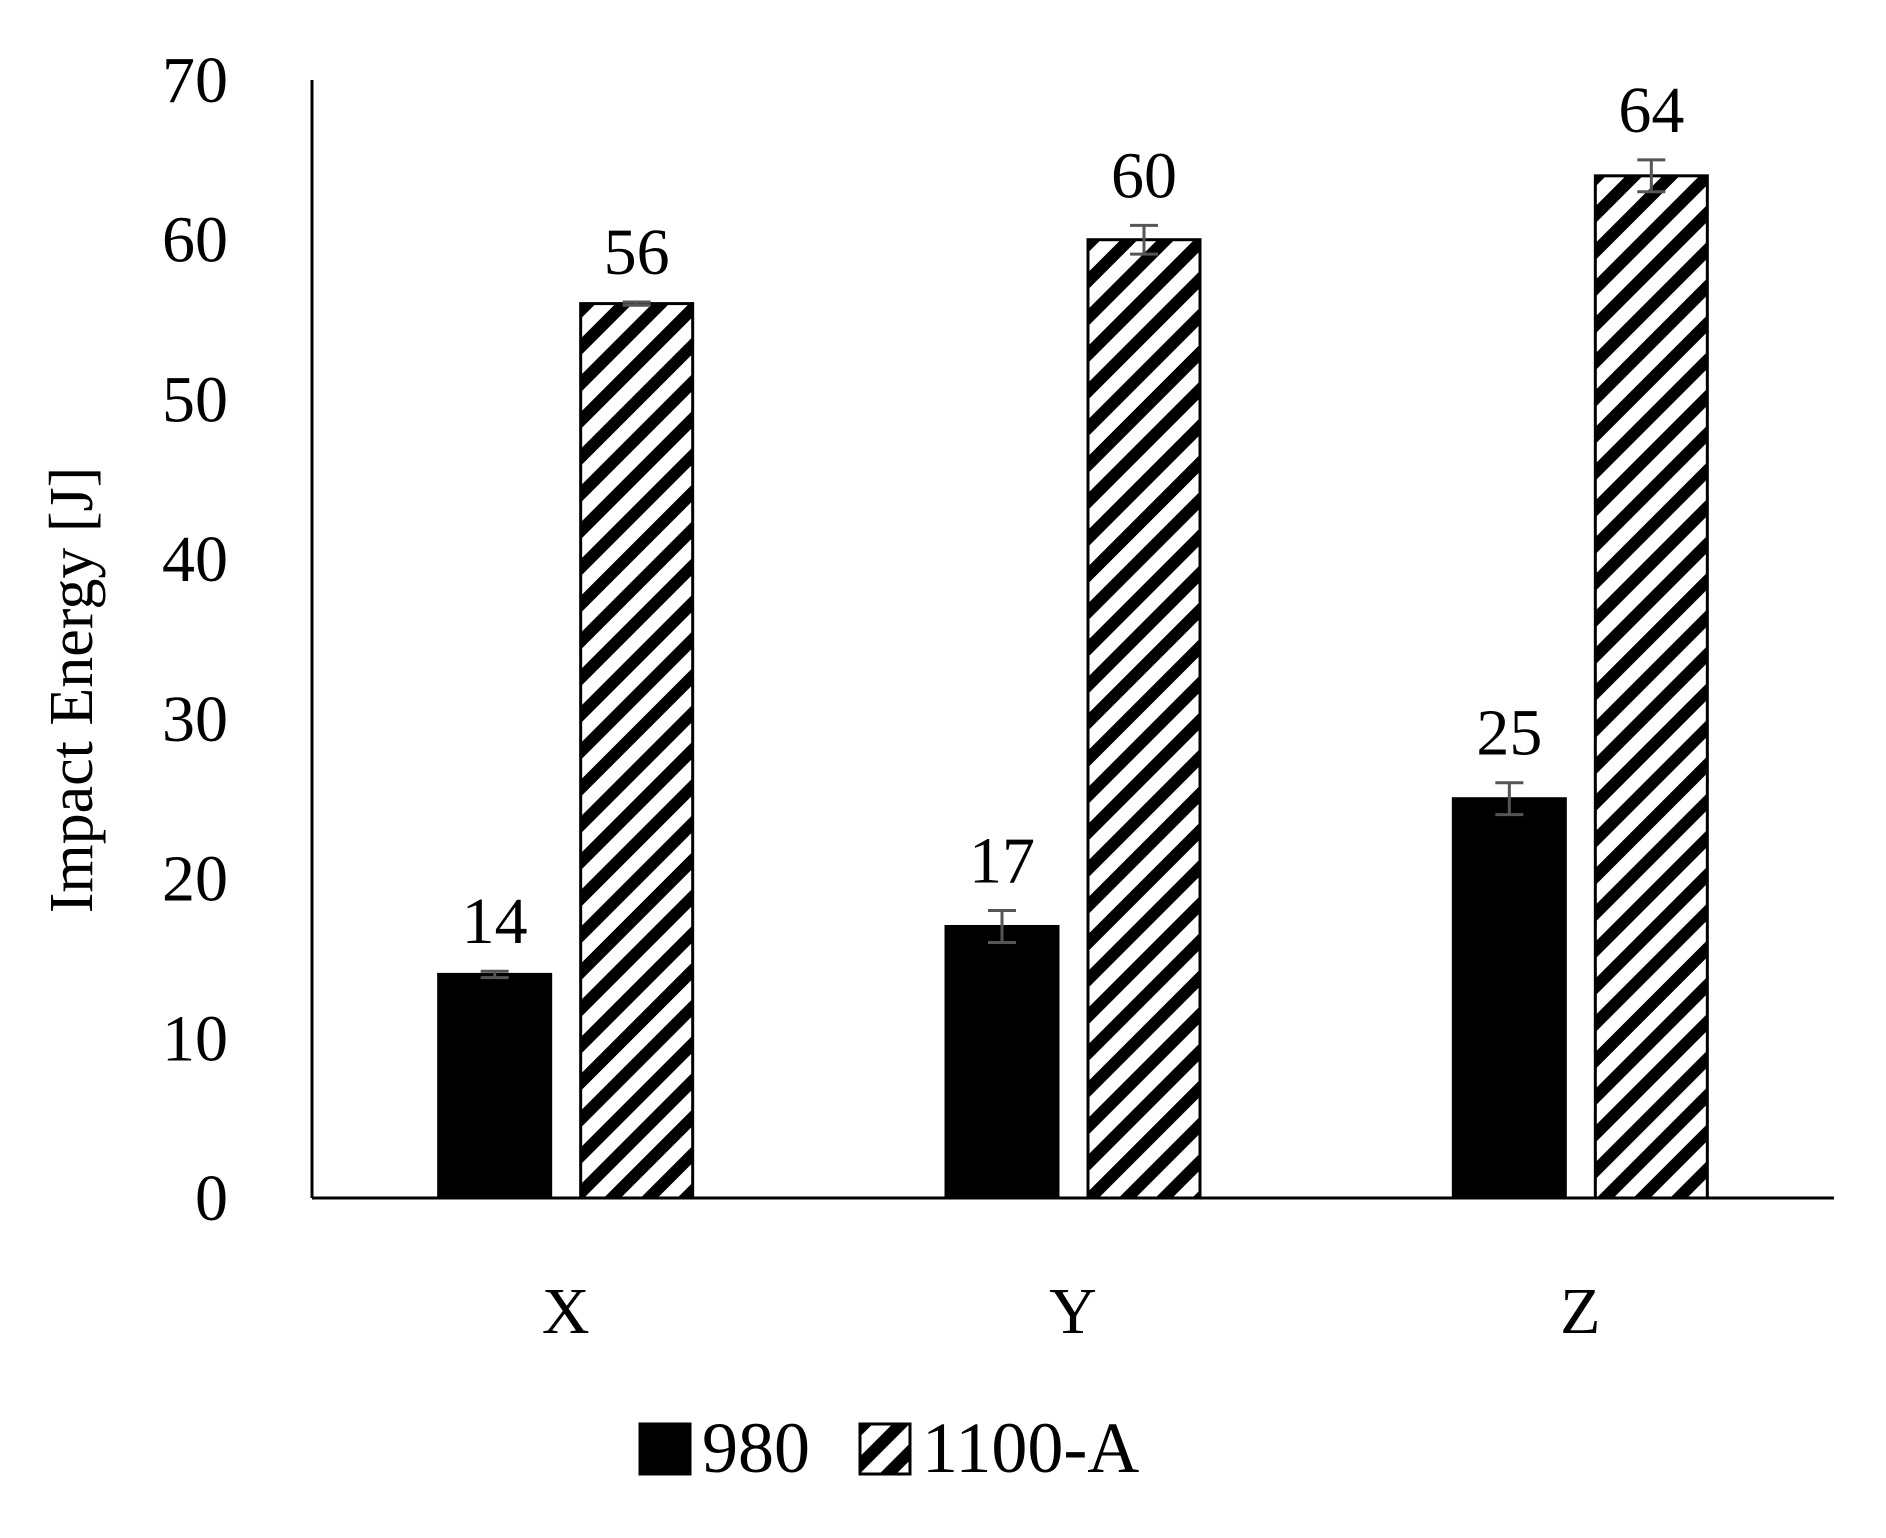 The width and height of the screenshot is (1886, 1538). What do you see at coordinates (1509, 733) in the screenshot?
I see `data-label: 25` at bounding box center [1509, 733].